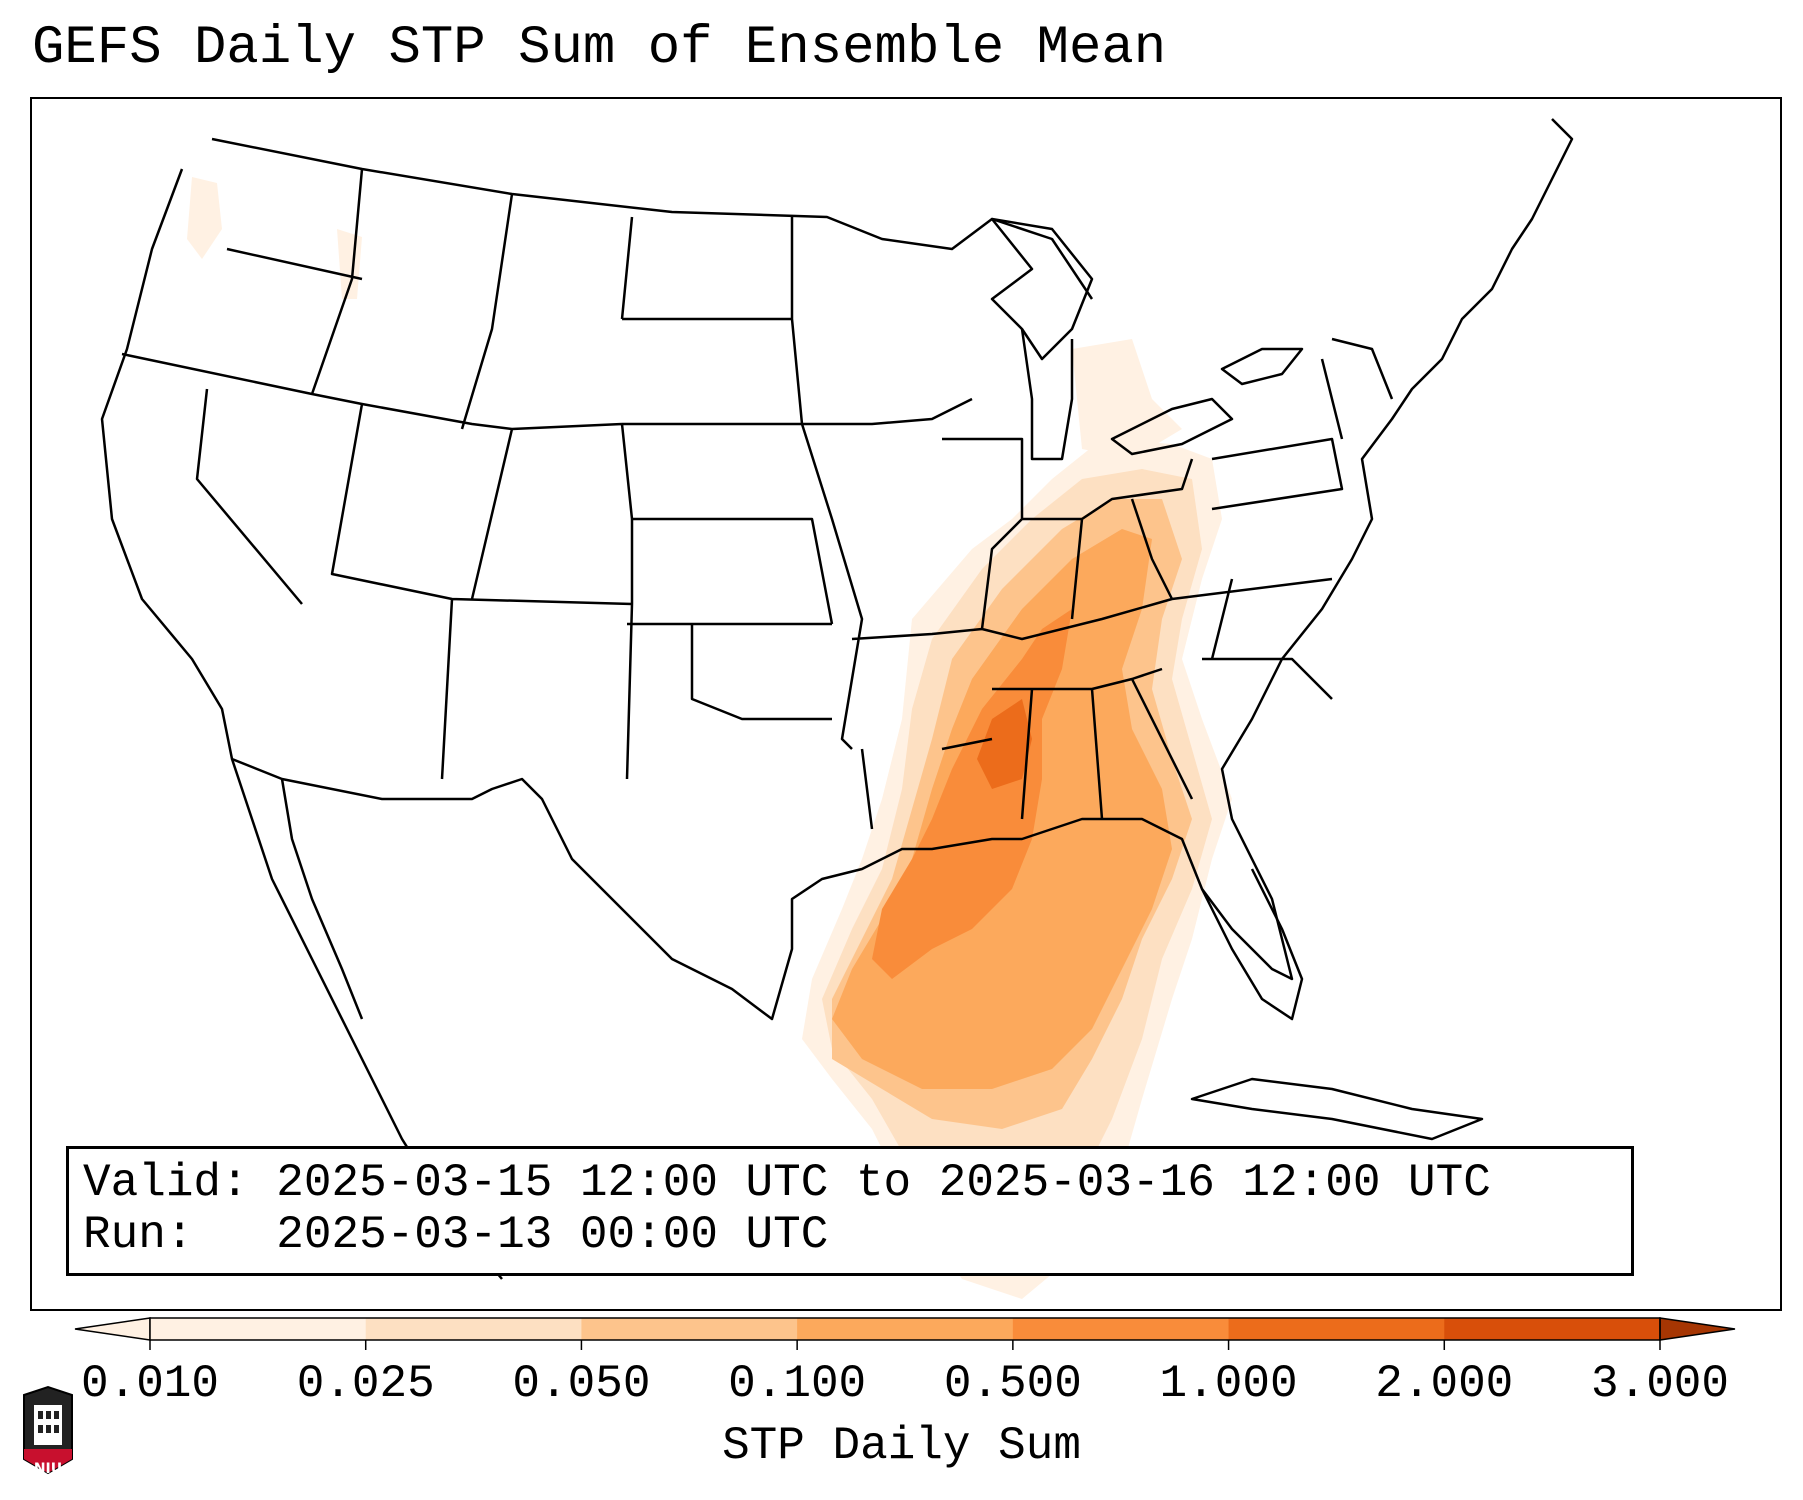 This screenshot has width=1803, height=1500. What do you see at coordinates (138, 1235) in the screenshot?
I see `run-label: Run:` at bounding box center [138, 1235].